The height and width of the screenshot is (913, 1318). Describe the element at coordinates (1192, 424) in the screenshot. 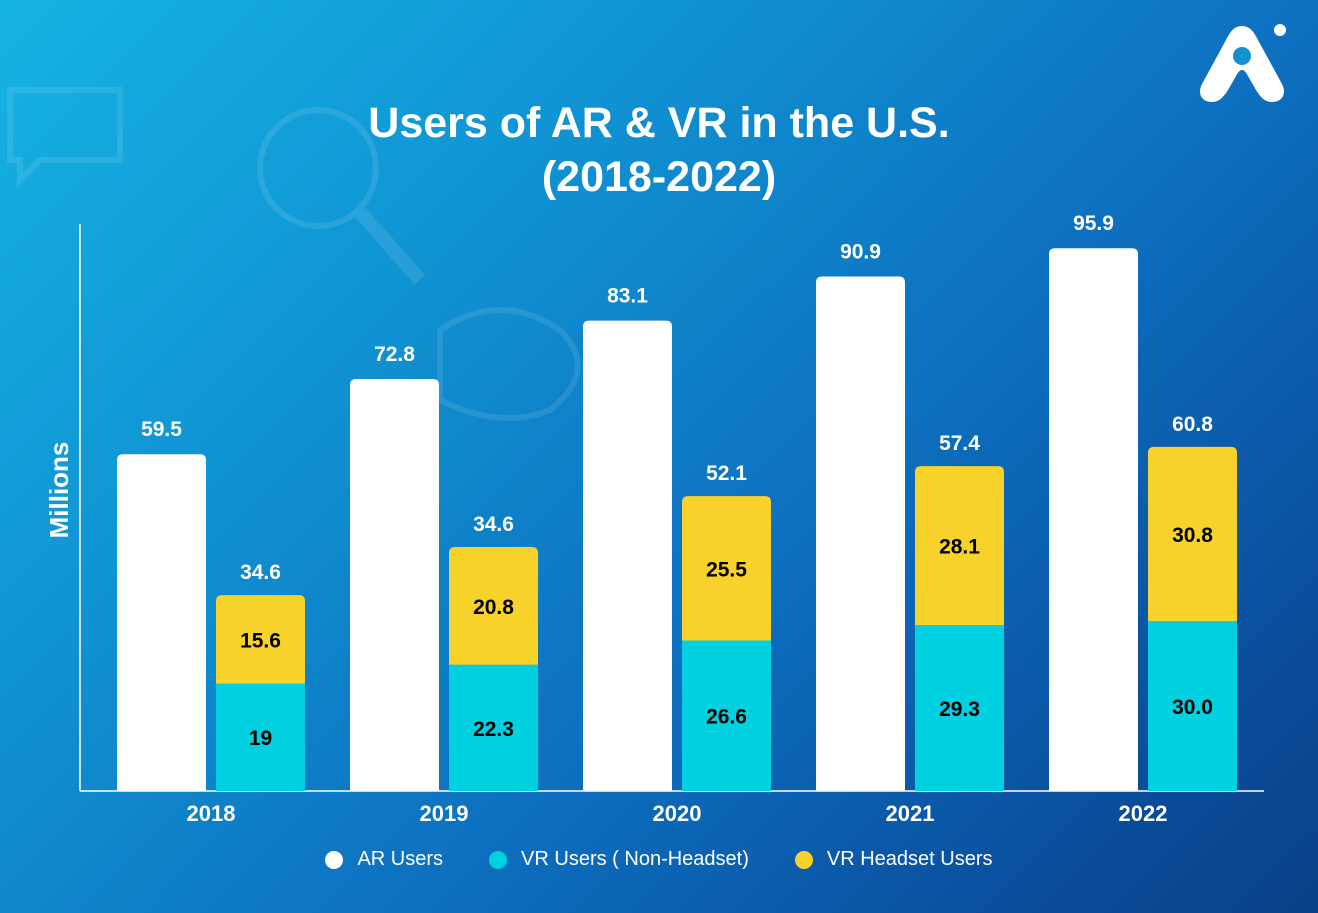

I see `data-label-vr-total: 60.8` at that location.